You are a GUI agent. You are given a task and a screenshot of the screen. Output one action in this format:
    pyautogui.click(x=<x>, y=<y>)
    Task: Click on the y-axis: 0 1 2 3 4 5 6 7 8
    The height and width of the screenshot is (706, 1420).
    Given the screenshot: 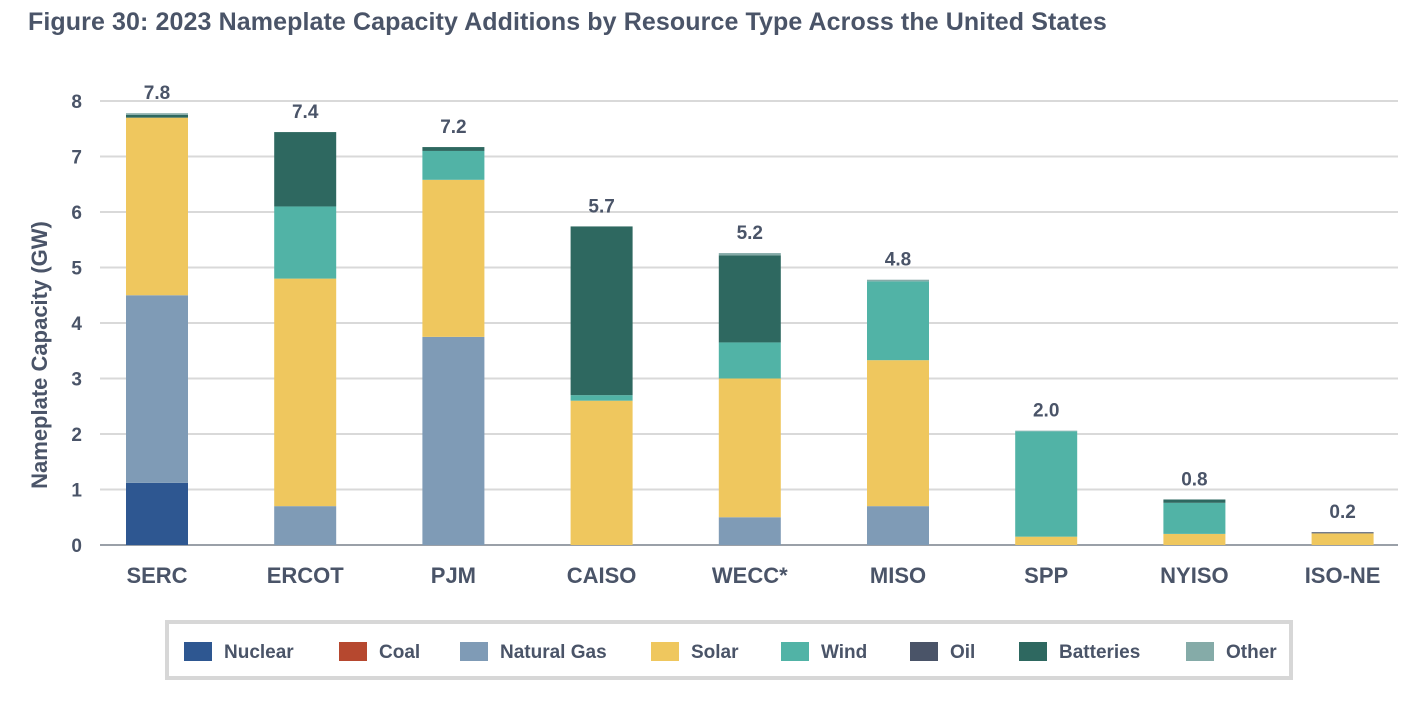 What is the action you would take?
    pyautogui.click(x=76, y=324)
    